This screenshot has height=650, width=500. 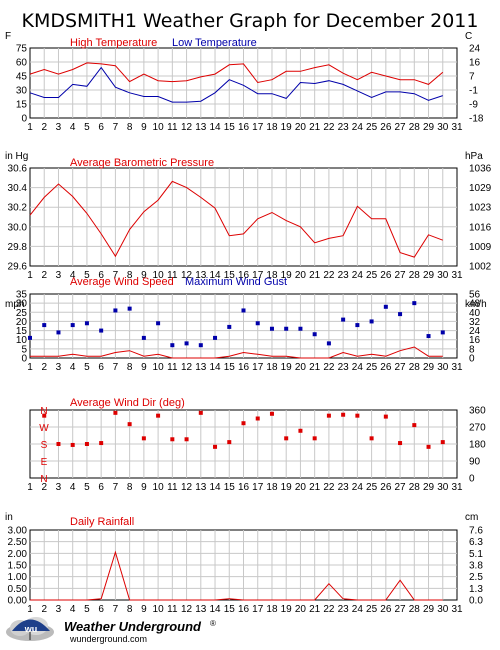 What do you see at coordinates (30, 487) in the screenshot?
I see `x-tick-label: 1` at bounding box center [30, 487].